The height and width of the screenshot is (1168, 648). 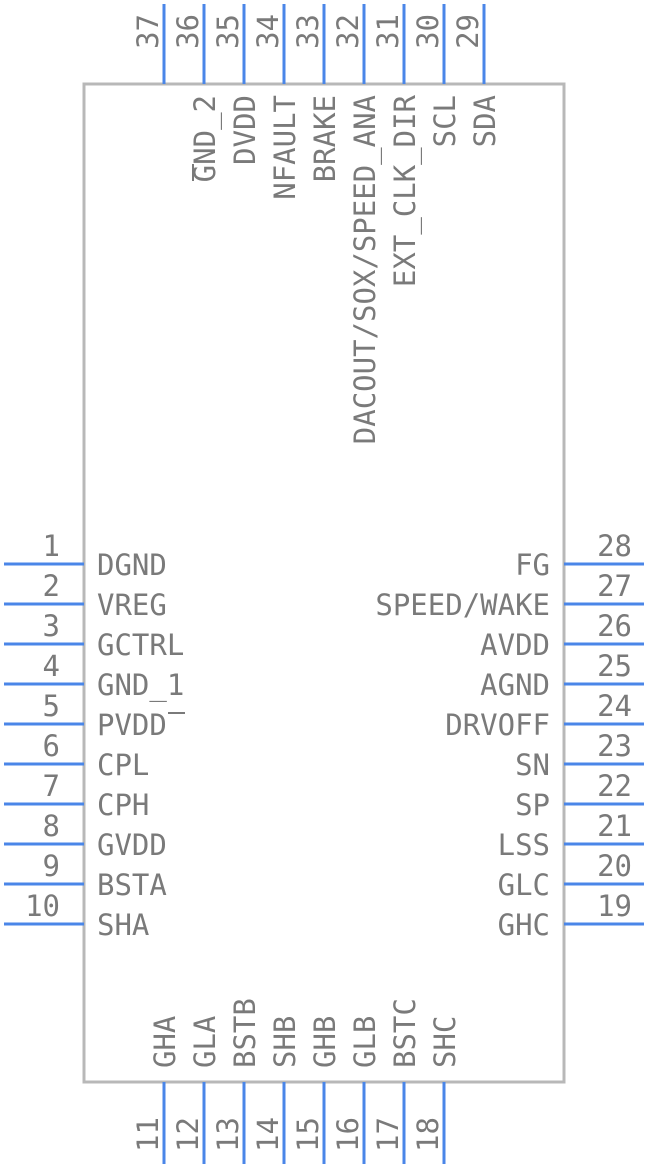 I want to click on pin-number: 20, so click(x=614, y=866).